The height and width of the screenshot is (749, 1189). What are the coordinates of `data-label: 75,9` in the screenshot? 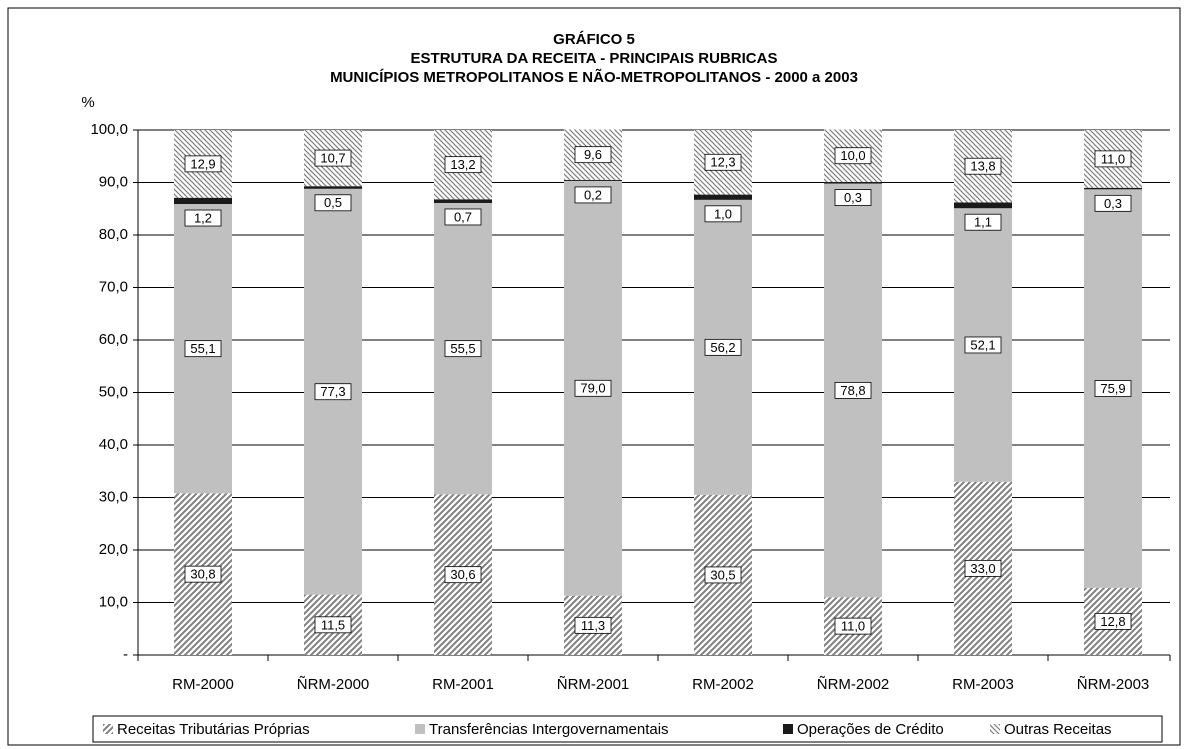 It's located at (1112, 388).